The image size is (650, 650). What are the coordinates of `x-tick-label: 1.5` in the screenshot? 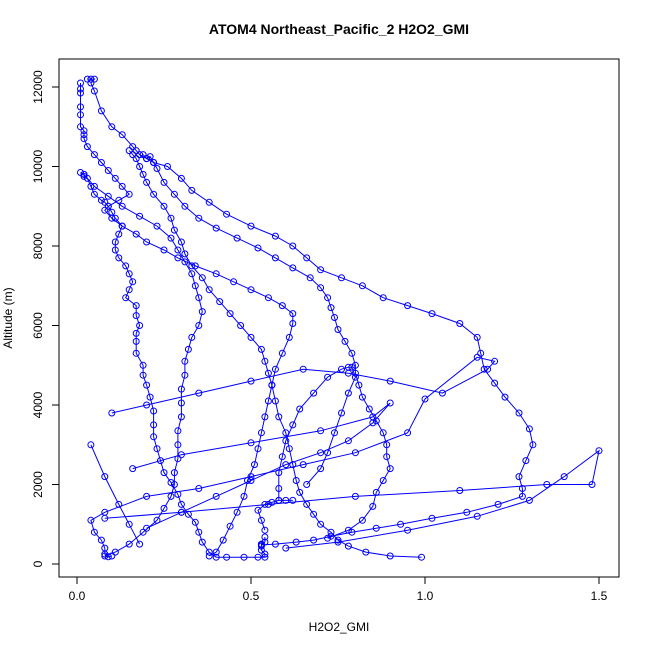 It's located at (599, 596).